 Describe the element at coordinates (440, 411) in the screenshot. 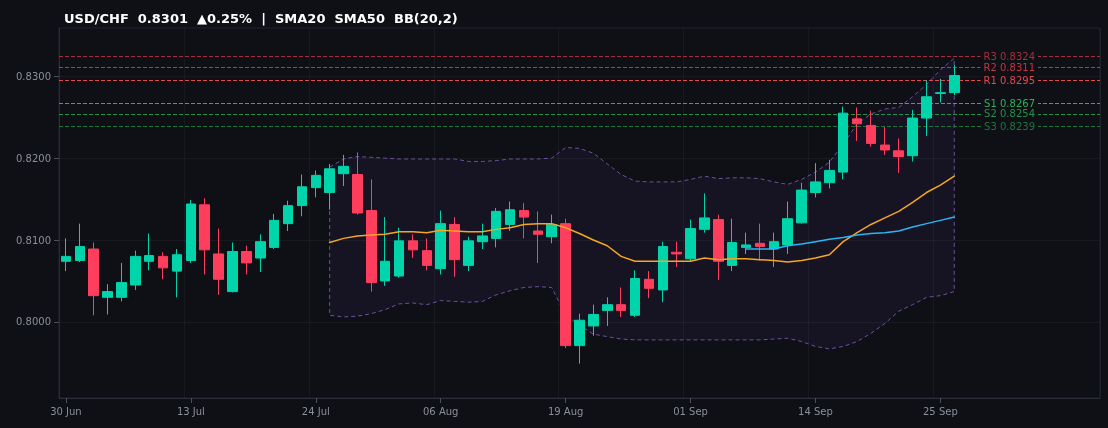

I see `x-tick-label: 06 Aug` at that location.